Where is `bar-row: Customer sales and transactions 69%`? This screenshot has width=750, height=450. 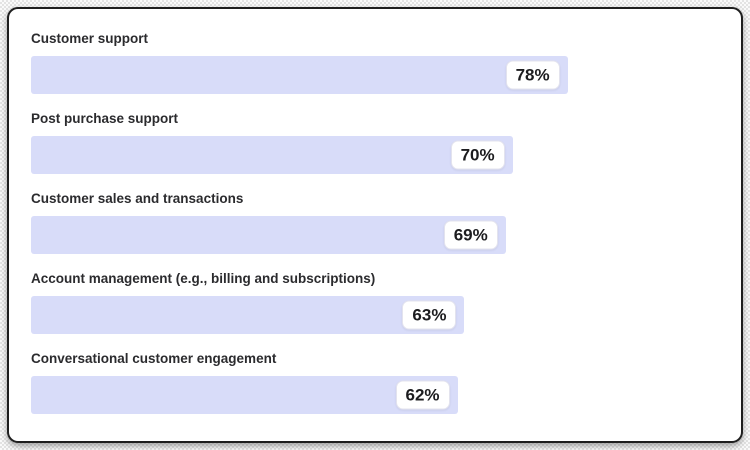 bar-row: Customer sales and transactions 69% is located at coordinates (375, 222).